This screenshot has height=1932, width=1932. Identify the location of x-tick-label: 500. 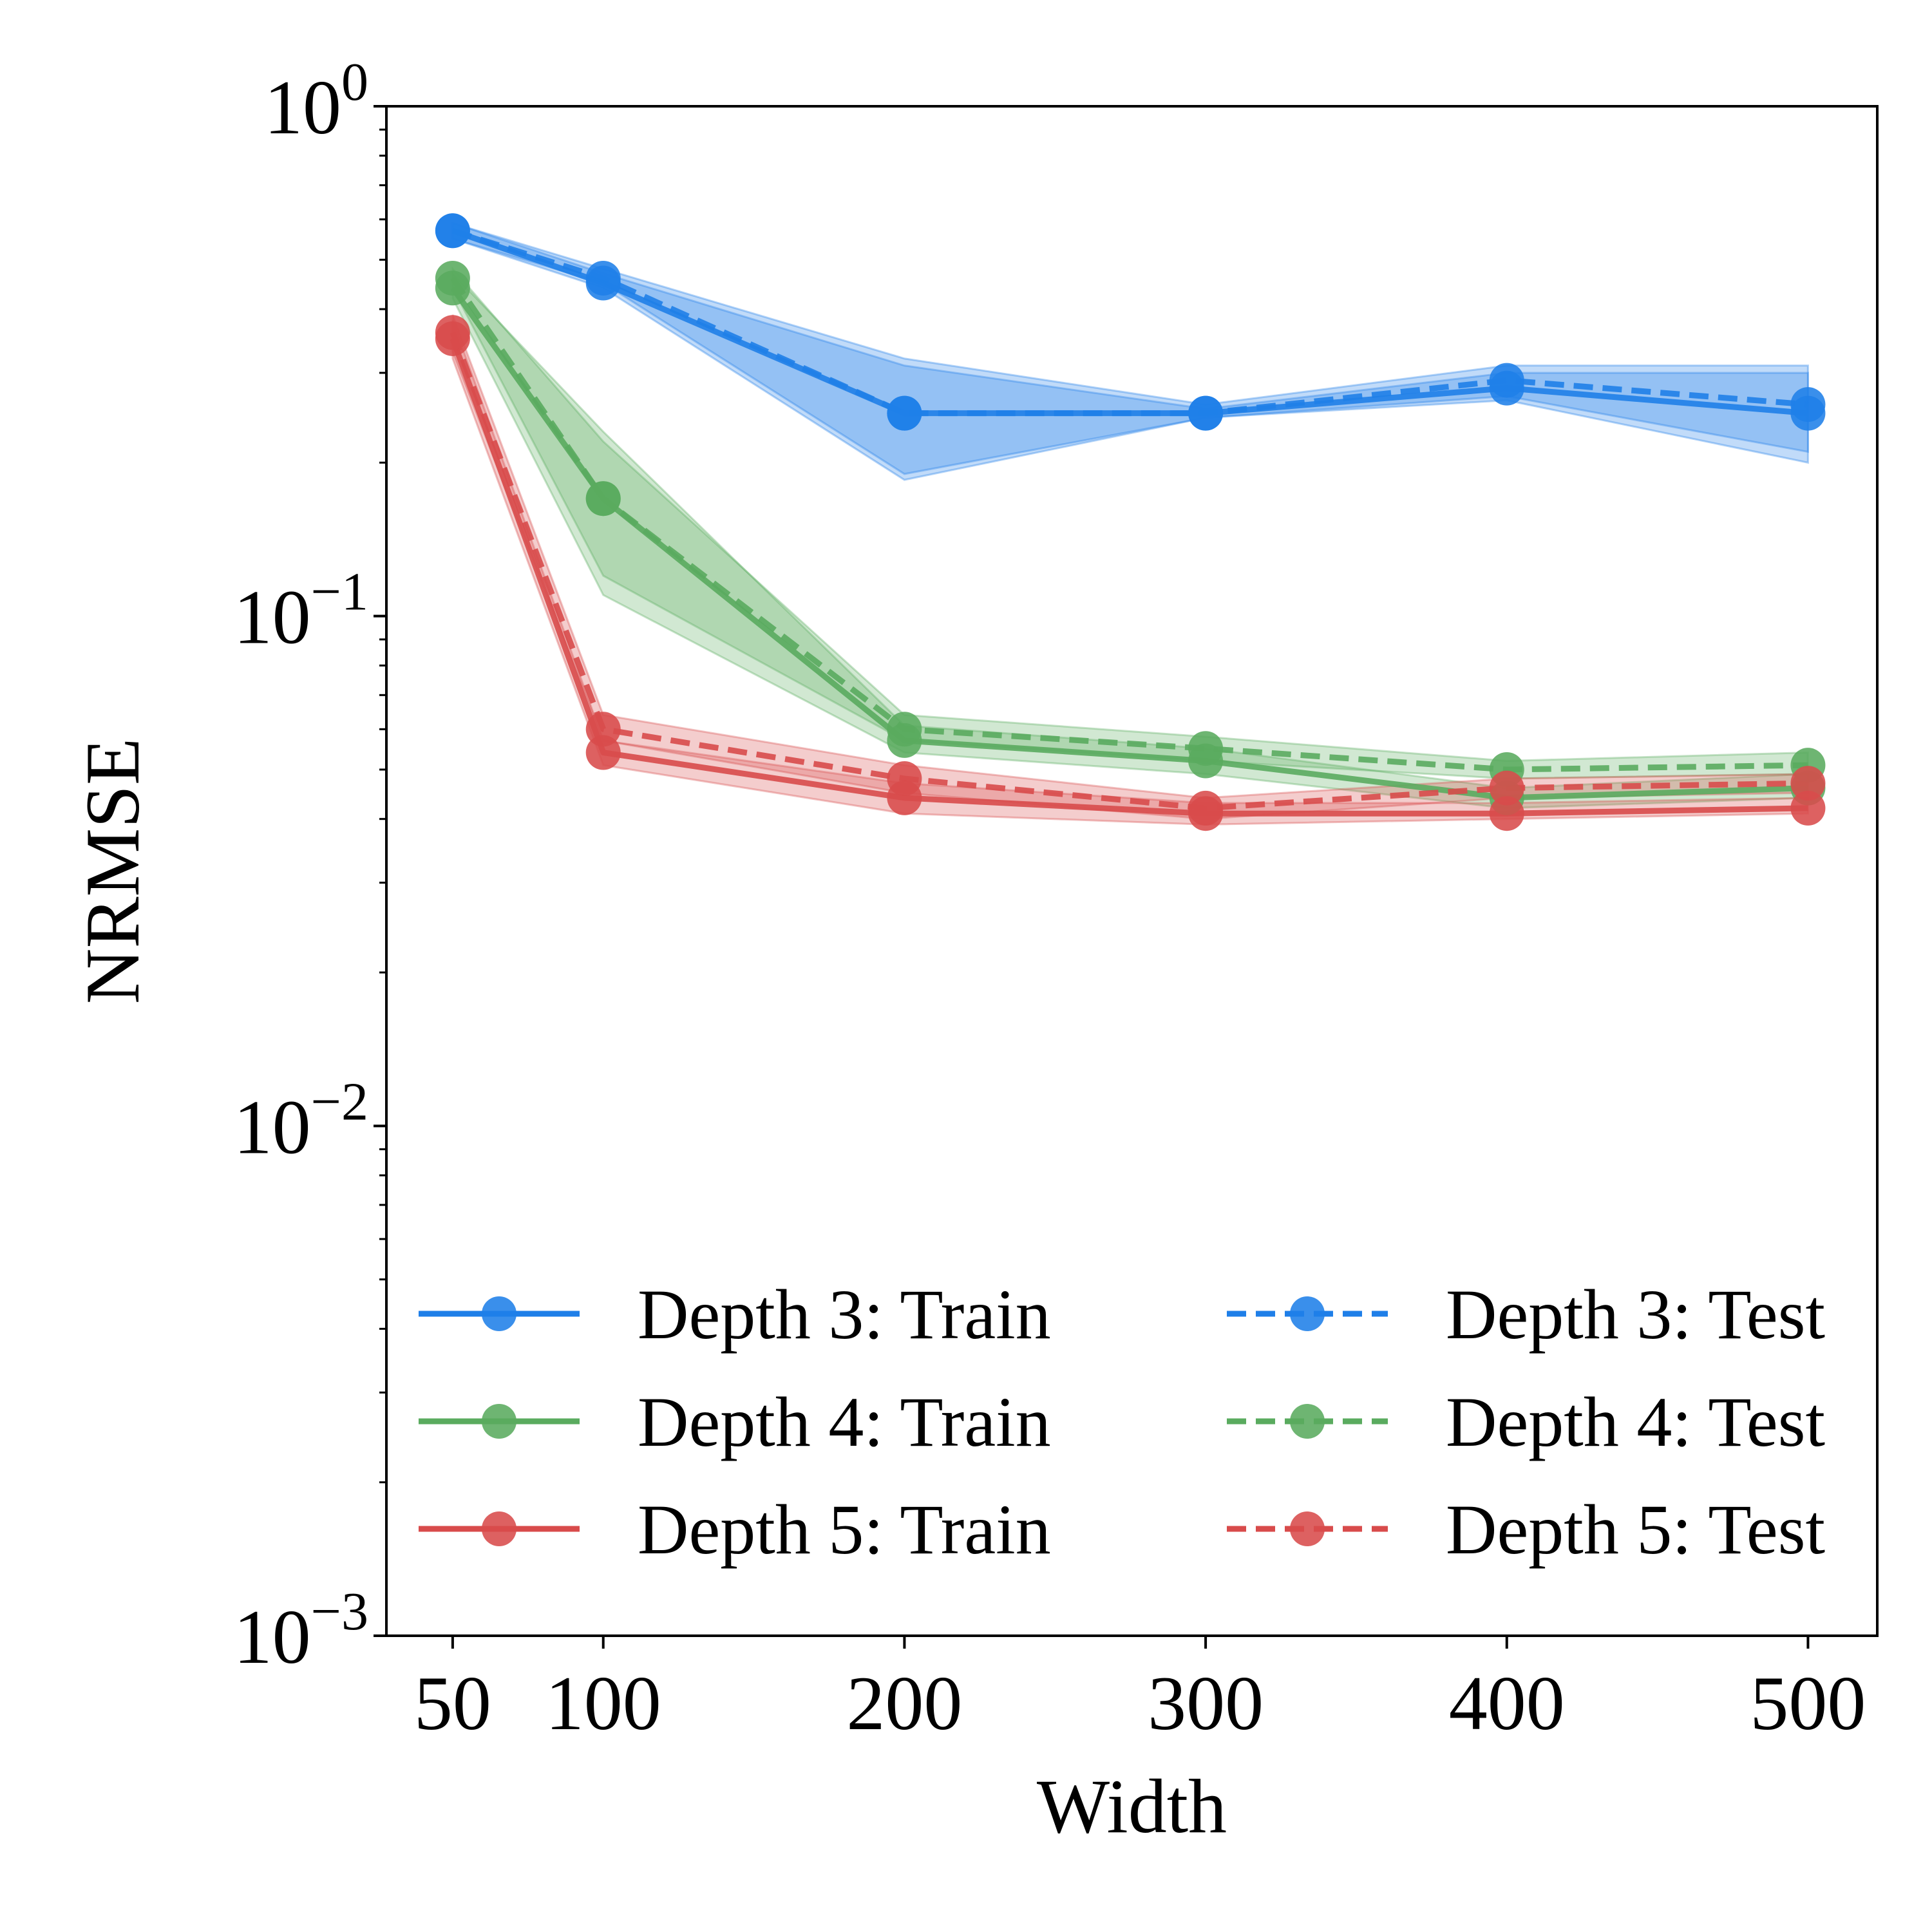
(1808, 1703).